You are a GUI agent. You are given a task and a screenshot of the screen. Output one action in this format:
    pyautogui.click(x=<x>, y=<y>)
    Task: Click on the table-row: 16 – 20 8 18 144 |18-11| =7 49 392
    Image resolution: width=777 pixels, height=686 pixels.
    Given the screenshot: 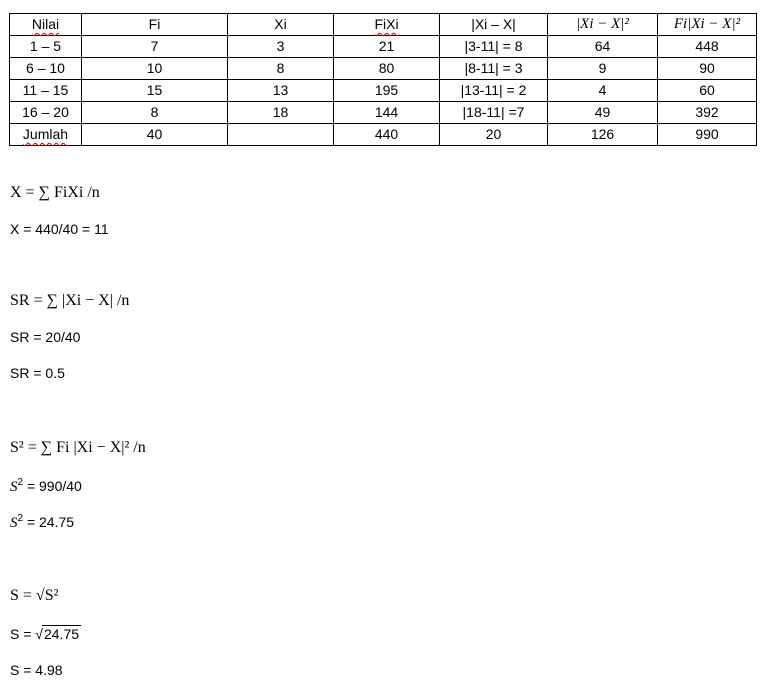 What is the action you would take?
    pyautogui.click(x=383, y=112)
    